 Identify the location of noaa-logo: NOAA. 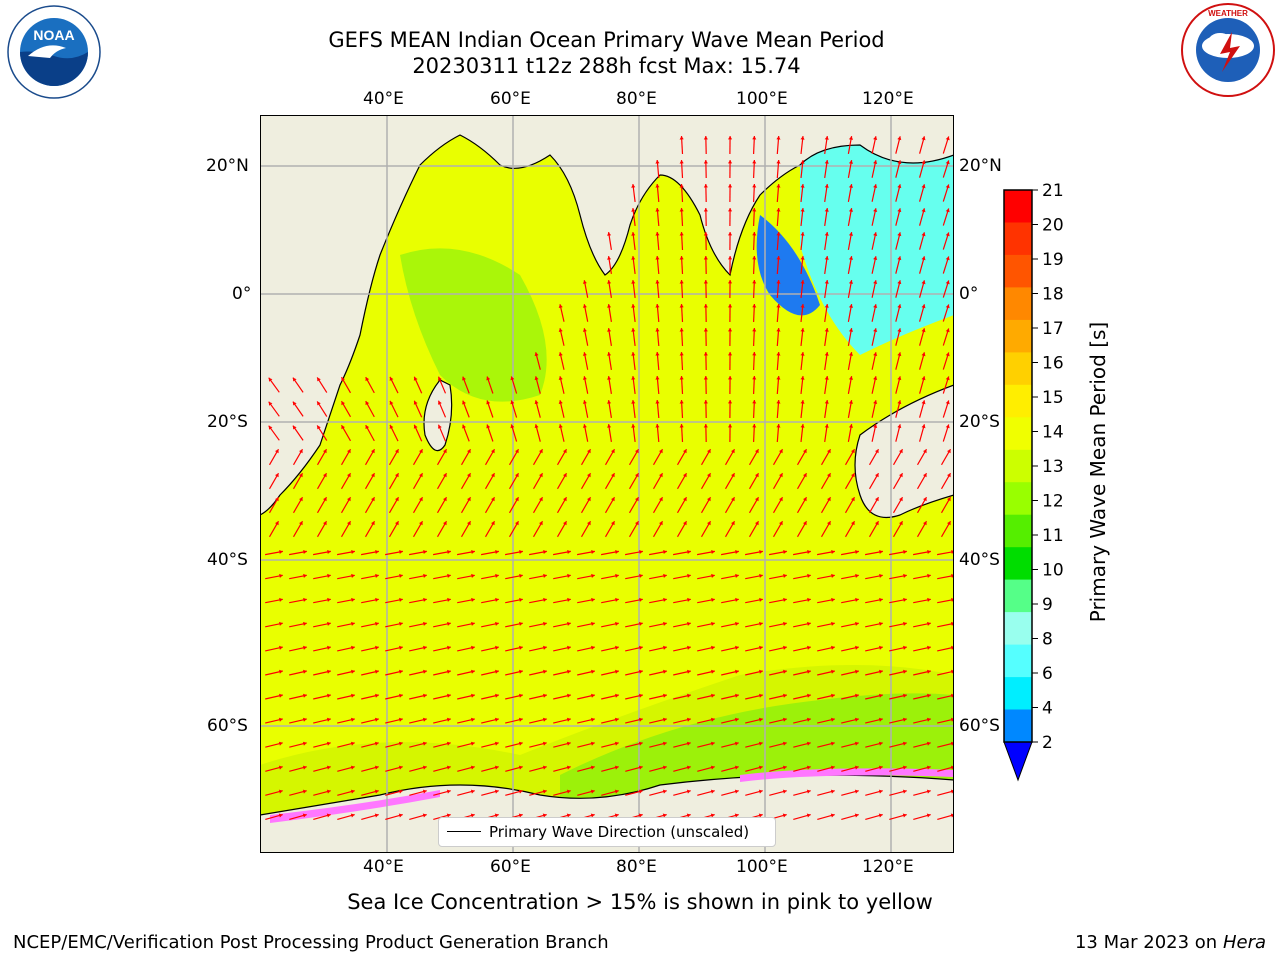
(54, 52).